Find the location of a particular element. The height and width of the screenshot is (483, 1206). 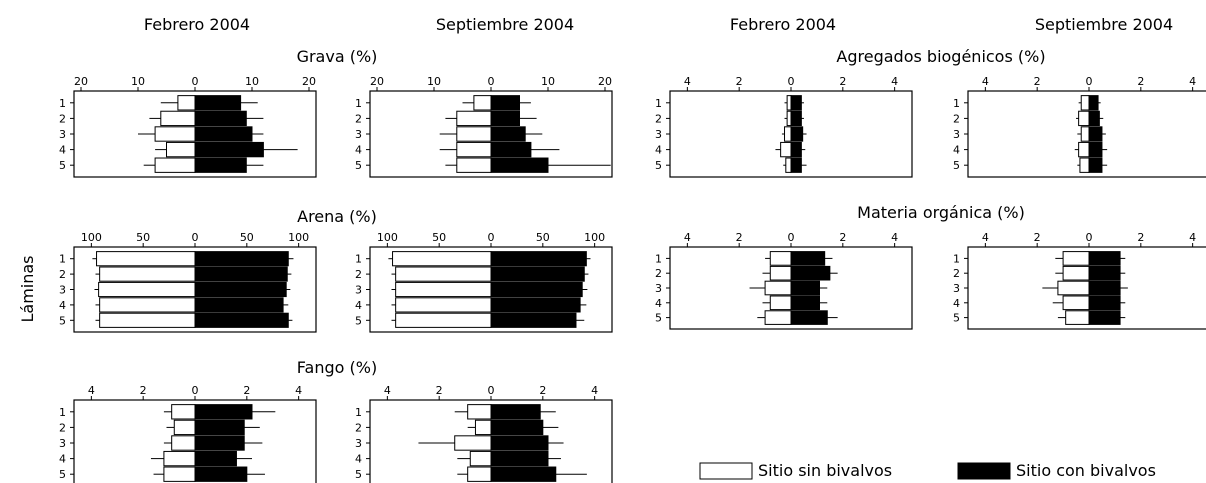

panel-6: Fango (%) 4 2 0 2 4 1 2 3 4 5 is located at coordinates (455, 420).